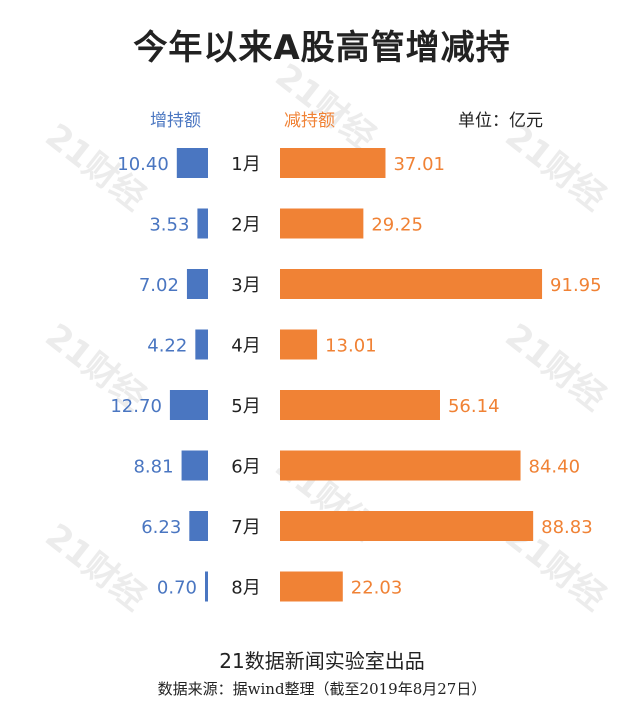 The height and width of the screenshot is (717, 644). Describe the element at coordinates (169, 225) in the screenshot. I see `increase-value-label: 3.53` at that location.